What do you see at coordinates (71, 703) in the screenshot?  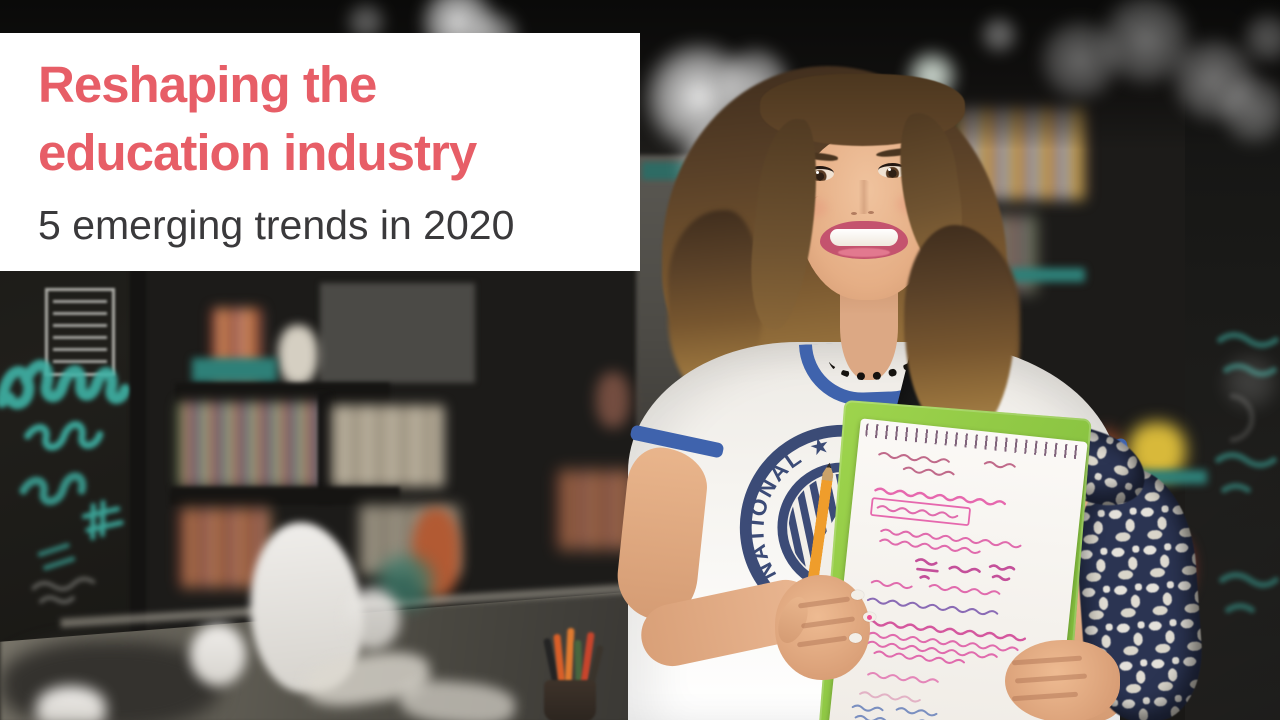 I see `white-chair-corner` at bounding box center [71, 703].